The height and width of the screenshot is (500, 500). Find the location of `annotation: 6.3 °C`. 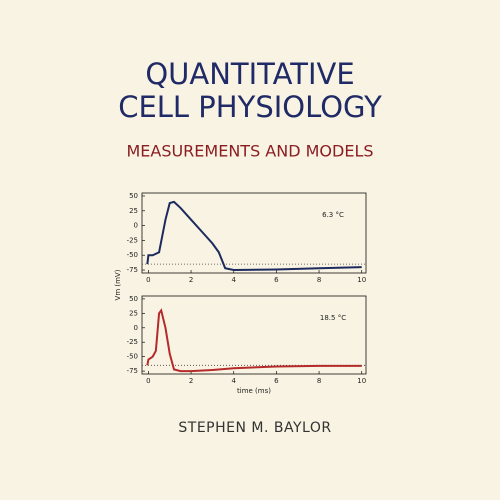

annotation: 6.3 °C is located at coordinates (333, 215).